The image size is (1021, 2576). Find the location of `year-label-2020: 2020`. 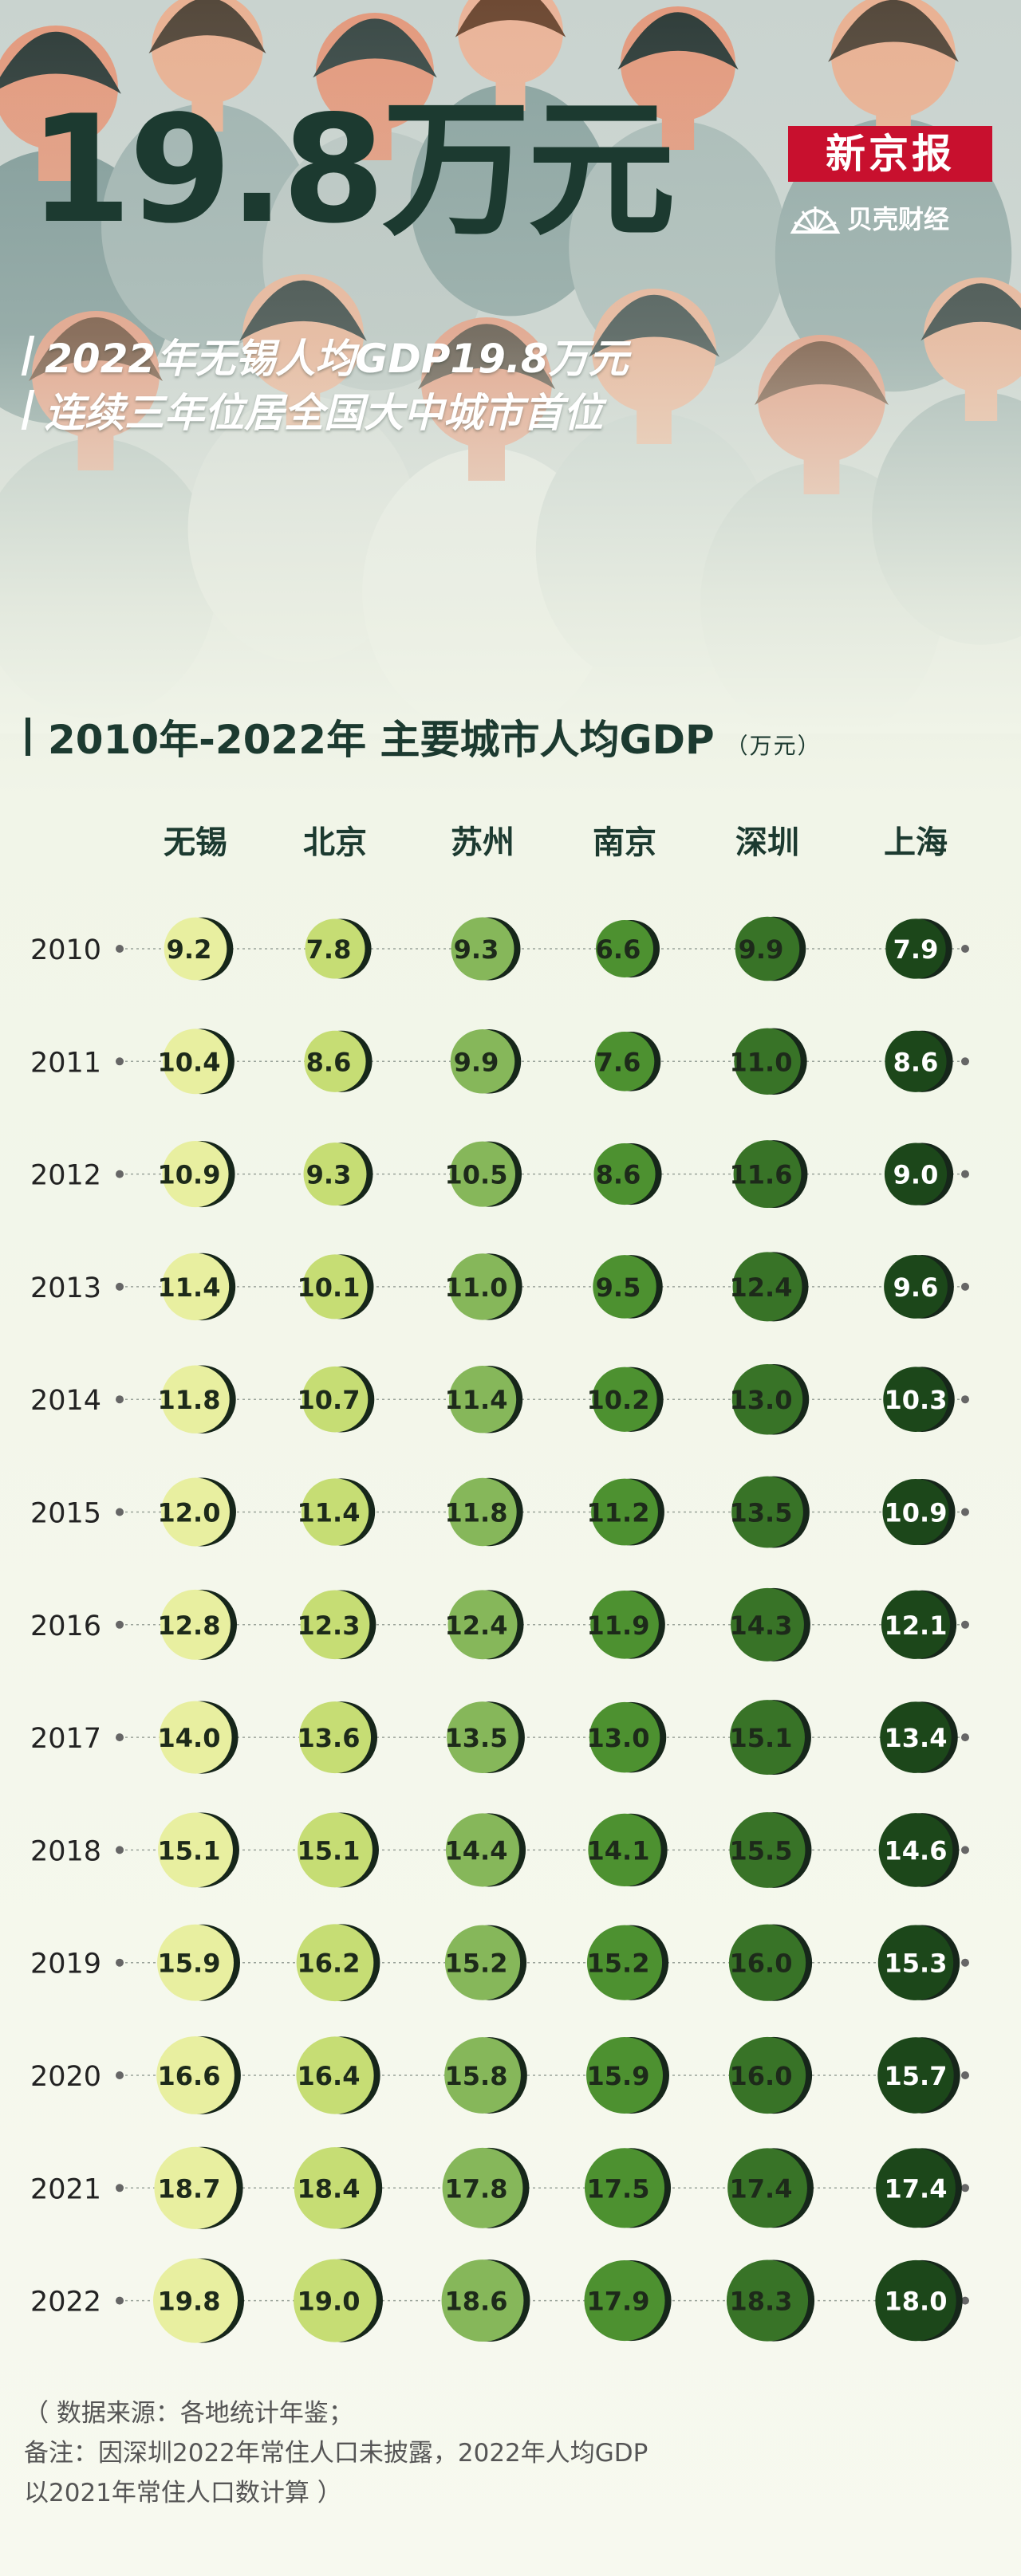

year-label-2020: 2020 is located at coordinates (65, 2077).